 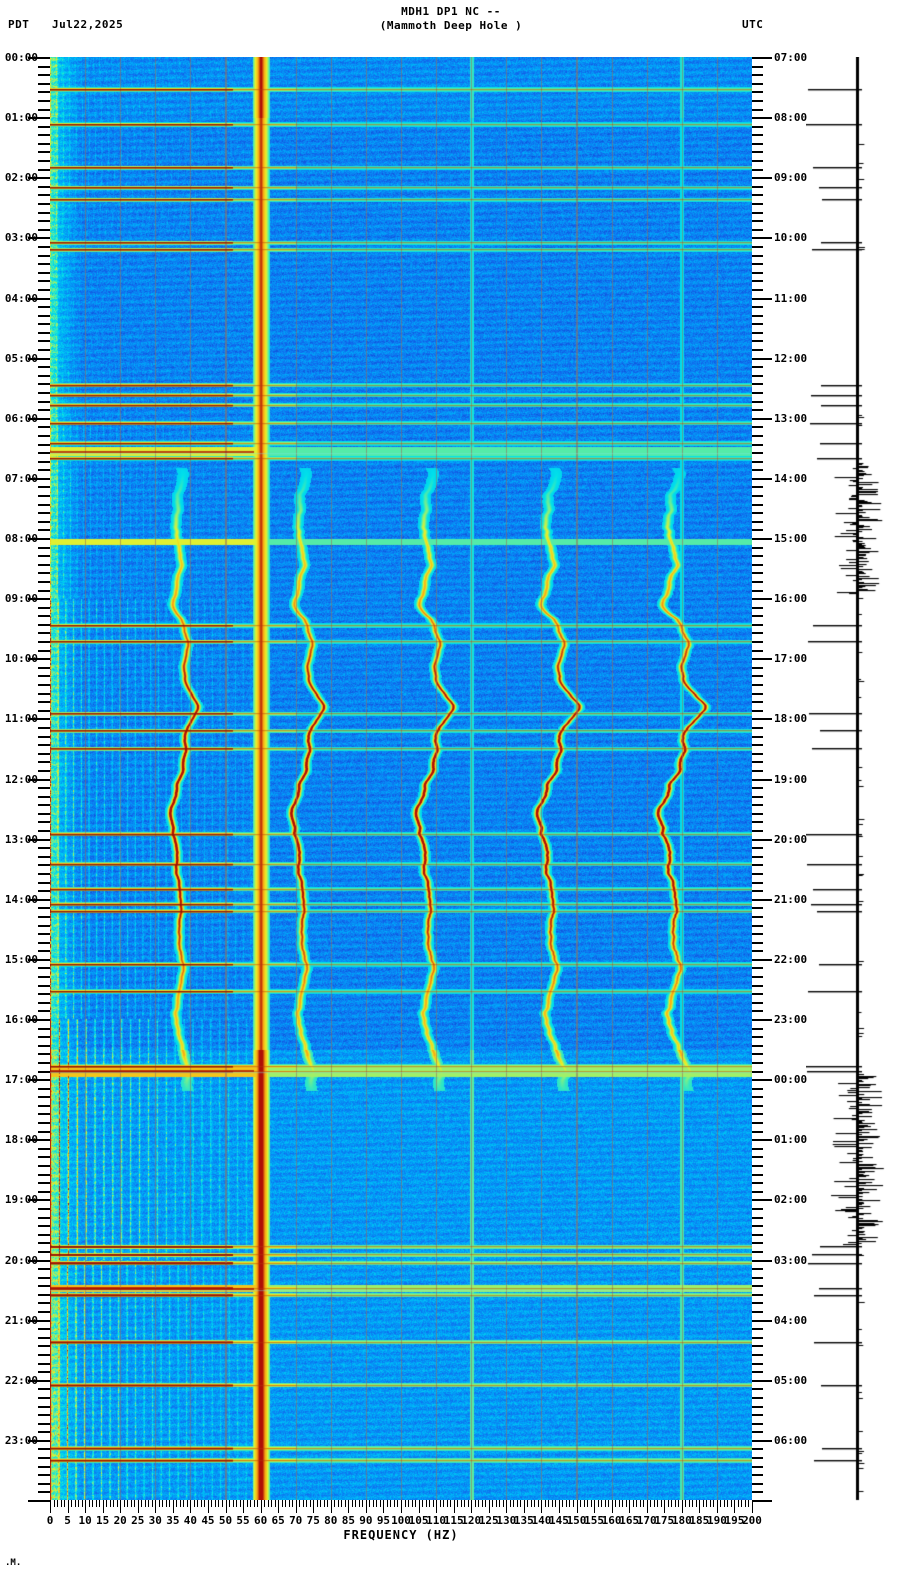 I want to click on freq-label: 140, so click(x=541, y=1520).